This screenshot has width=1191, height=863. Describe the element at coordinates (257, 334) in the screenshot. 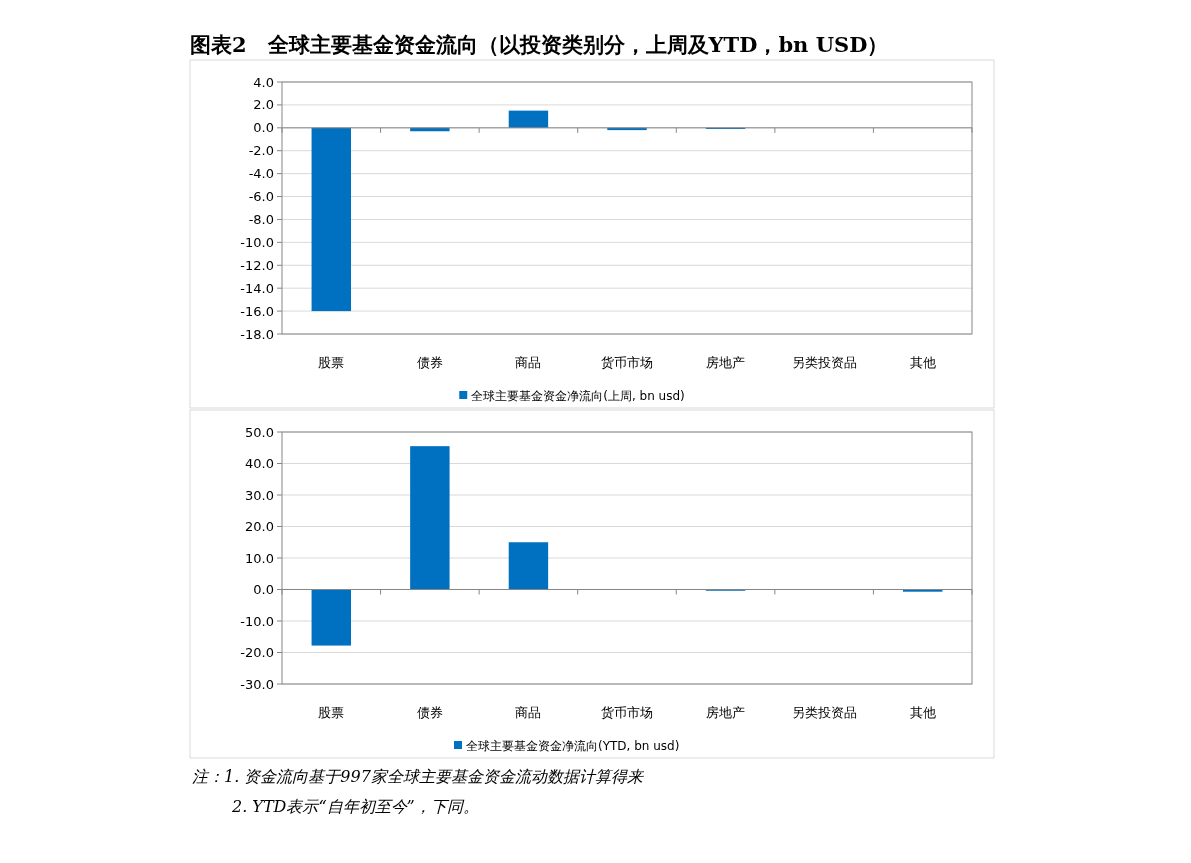

I see `y-tick-label: -18.0` at that location.